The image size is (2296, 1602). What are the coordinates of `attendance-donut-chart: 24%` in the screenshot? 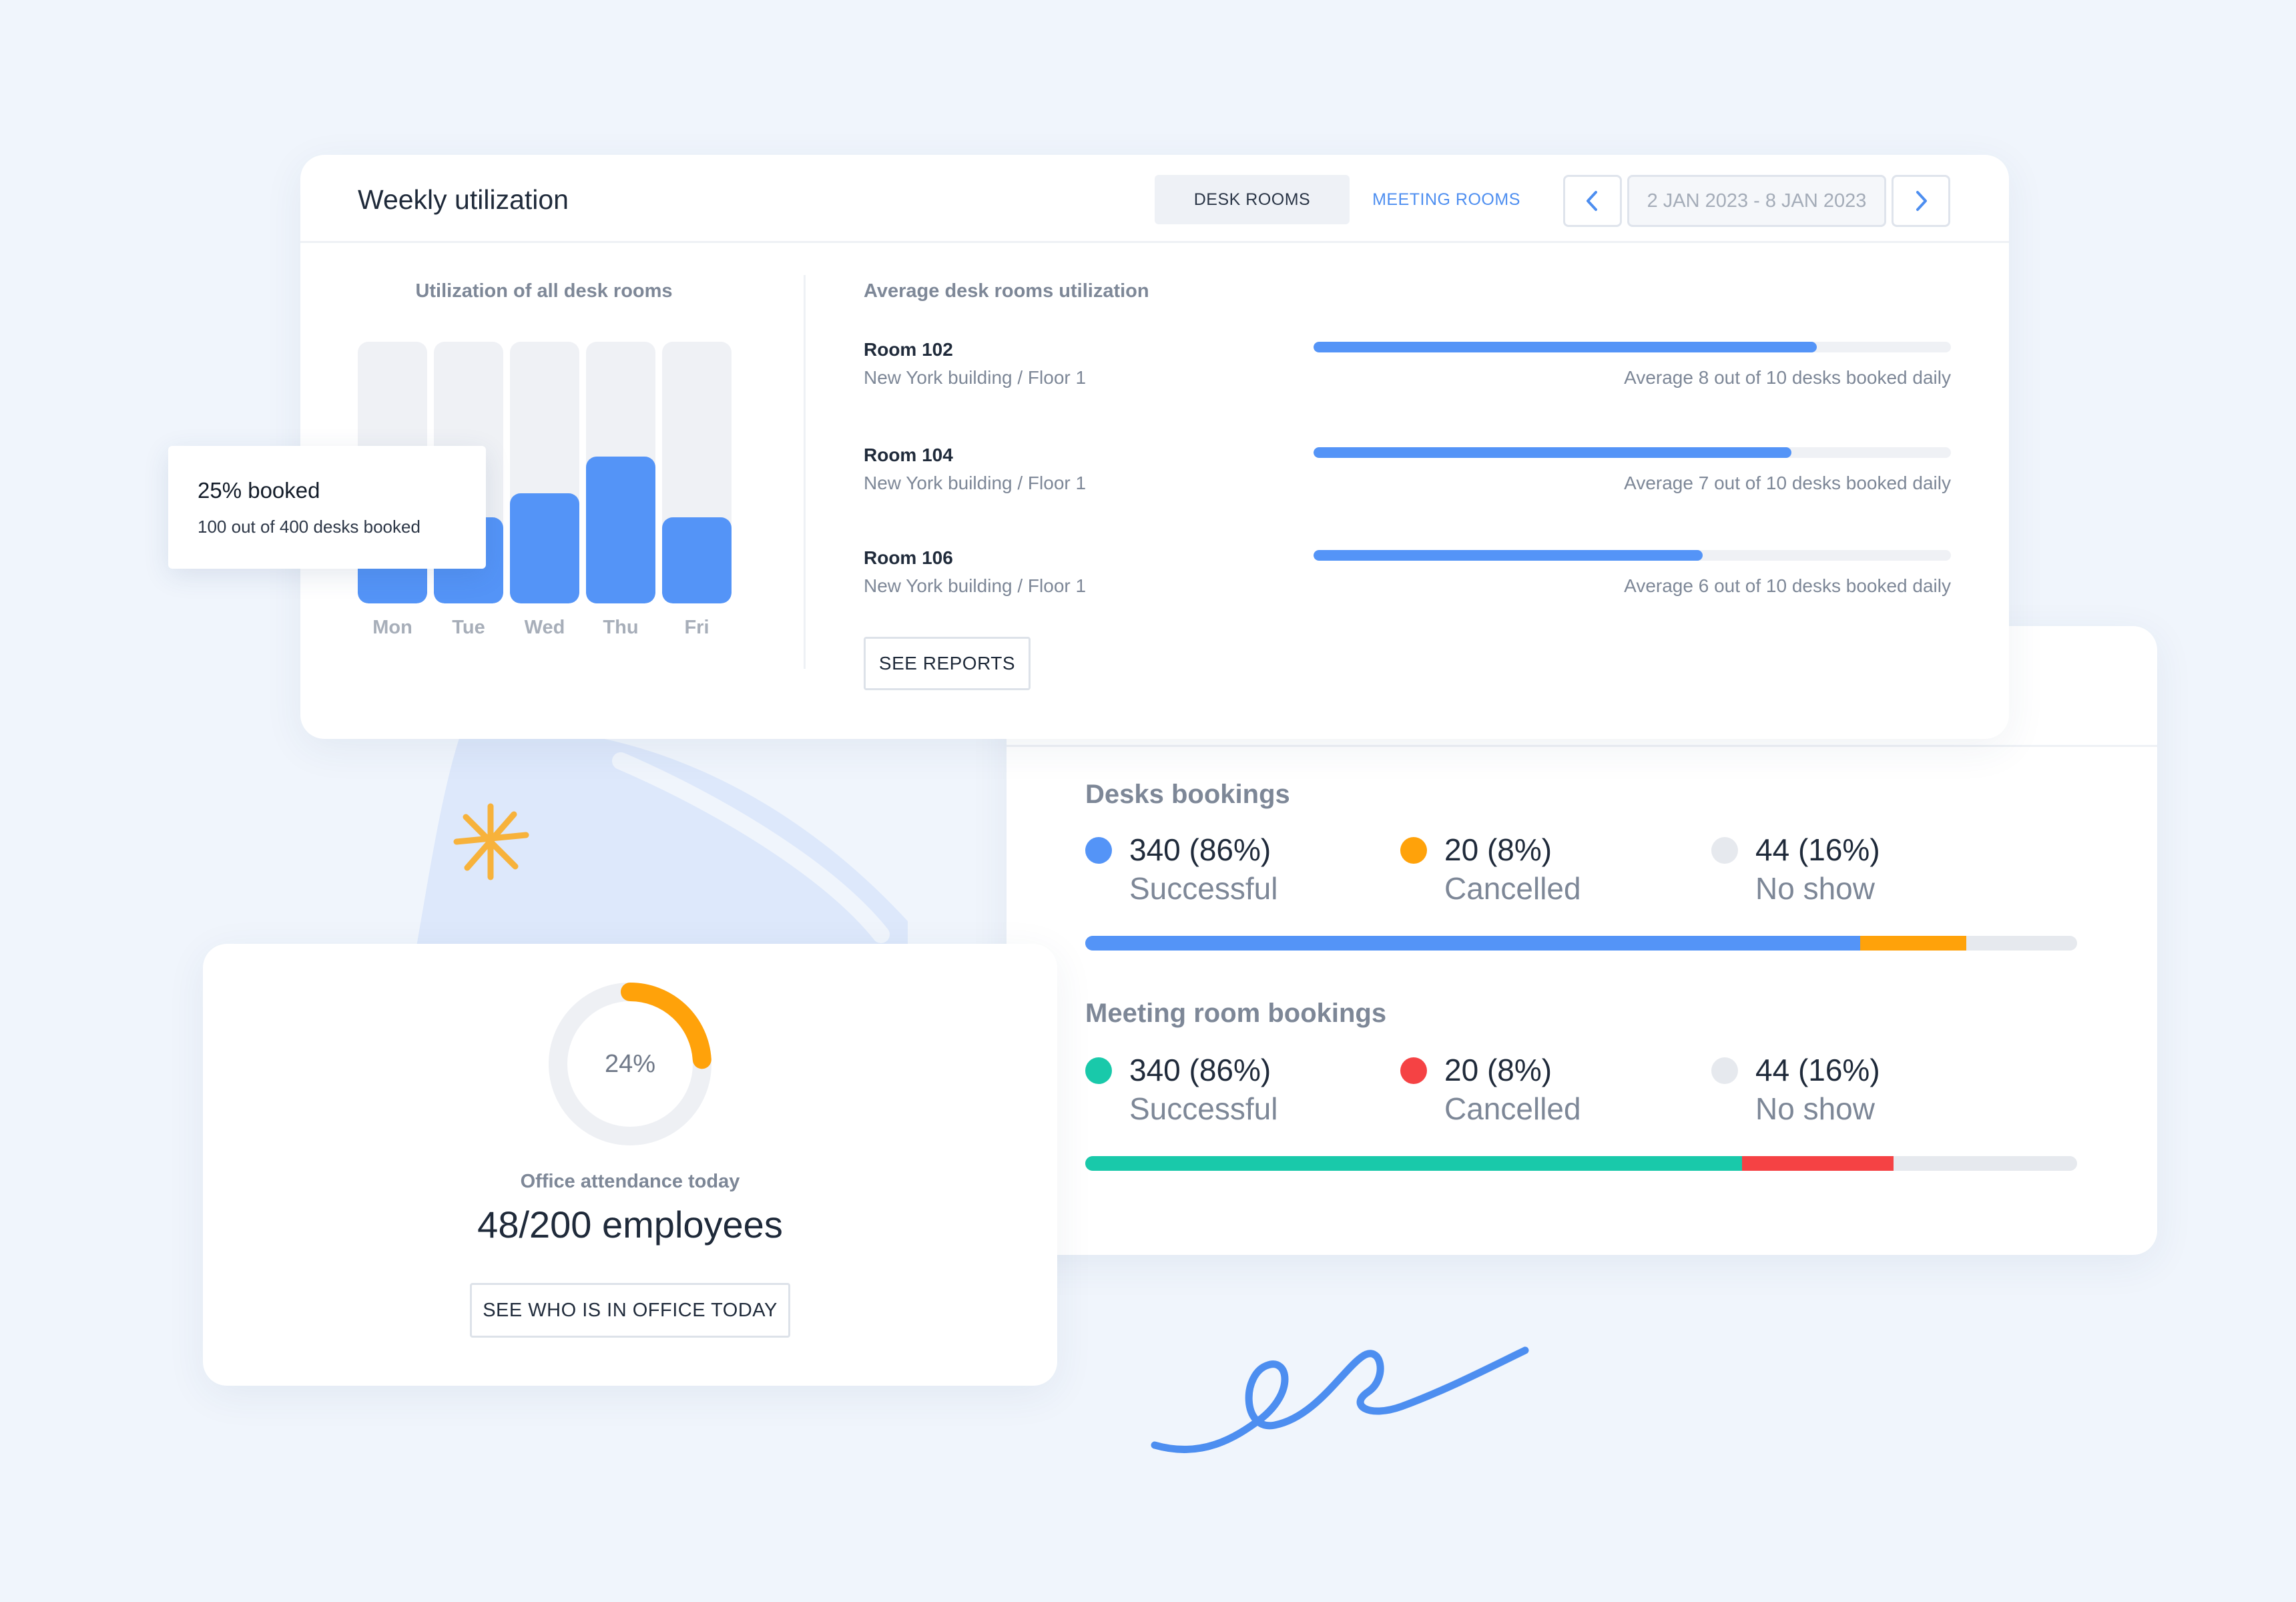 It's located at (630, 1064).